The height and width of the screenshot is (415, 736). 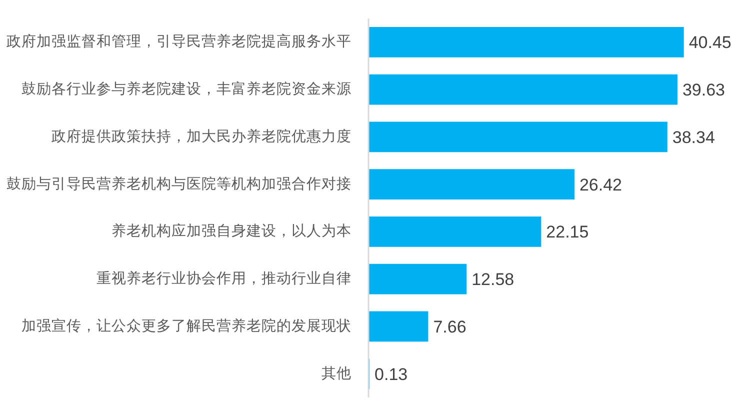 I want to click on data-label: 26.42, so click(x=600, y=184).